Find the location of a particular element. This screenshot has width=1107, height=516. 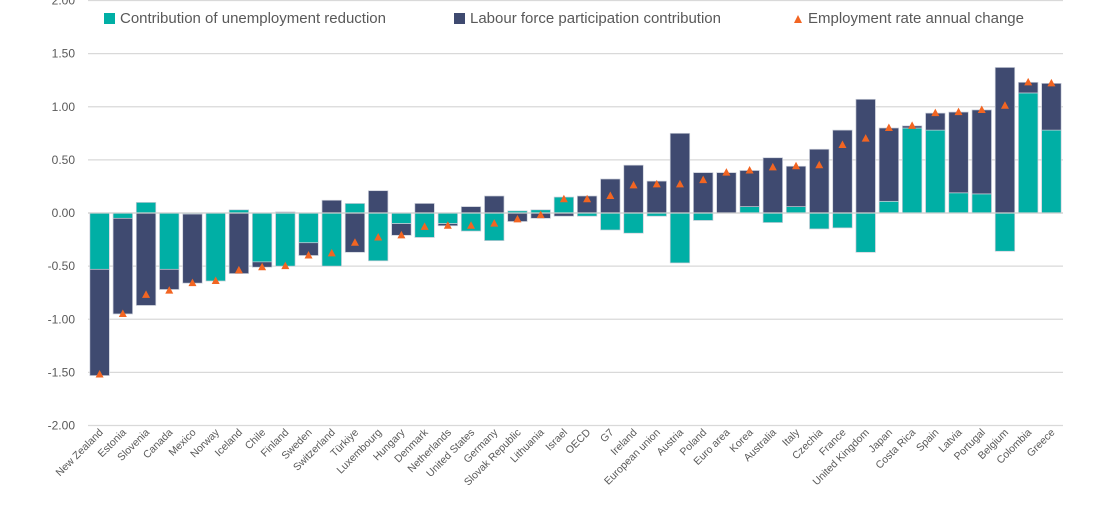

legend-item-employment-rate: Employment rate annual change is located at coordinates (909, 18).